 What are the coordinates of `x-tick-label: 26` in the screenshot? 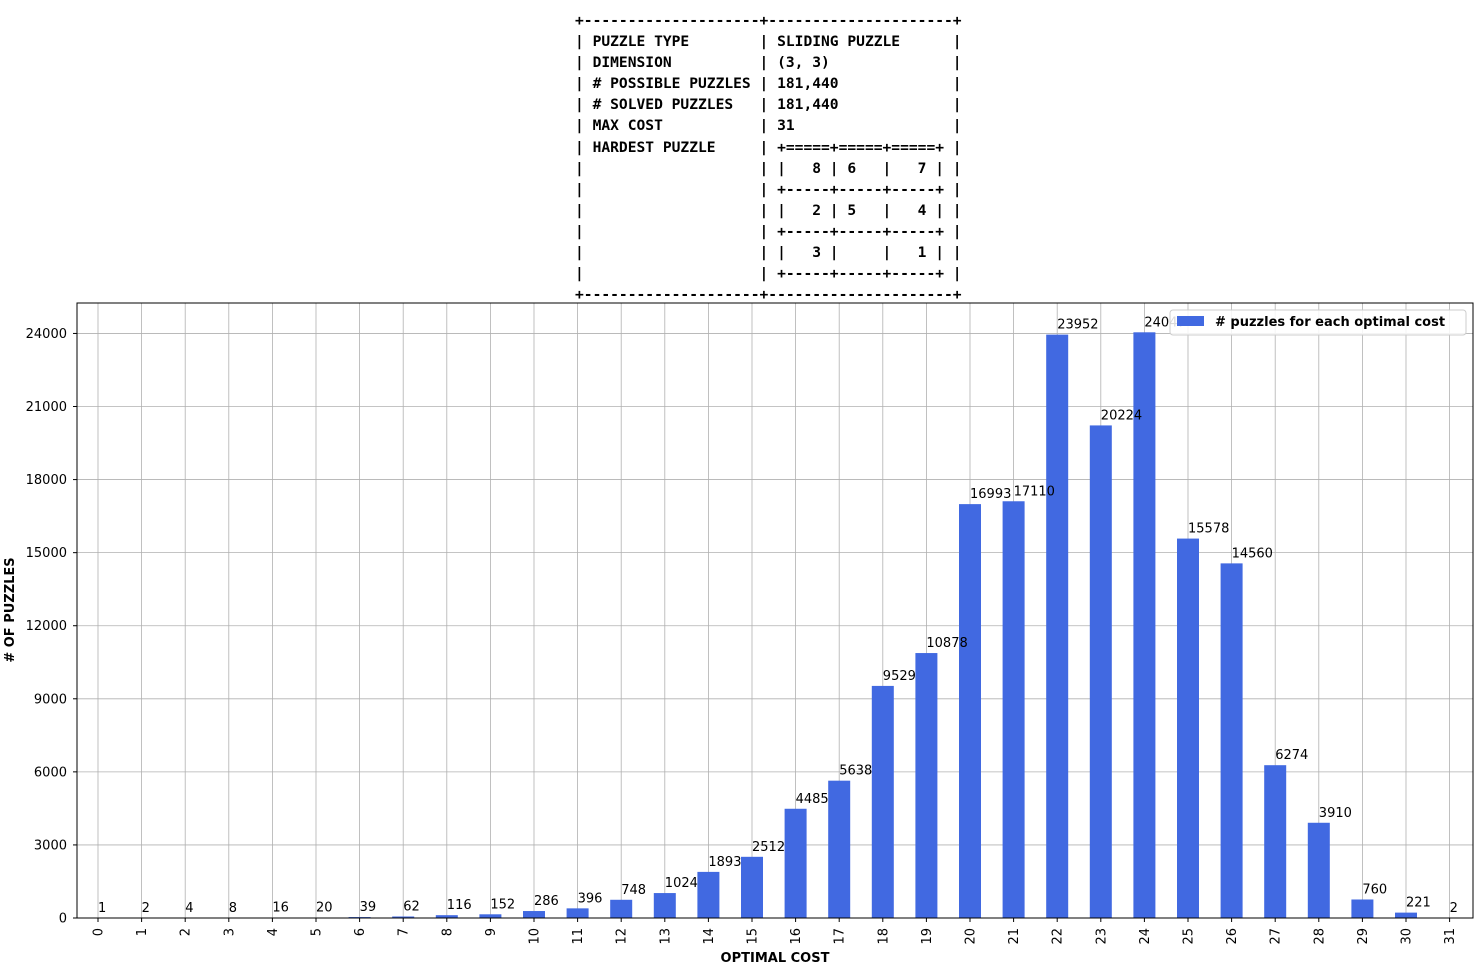 It's located at (1232, 936).